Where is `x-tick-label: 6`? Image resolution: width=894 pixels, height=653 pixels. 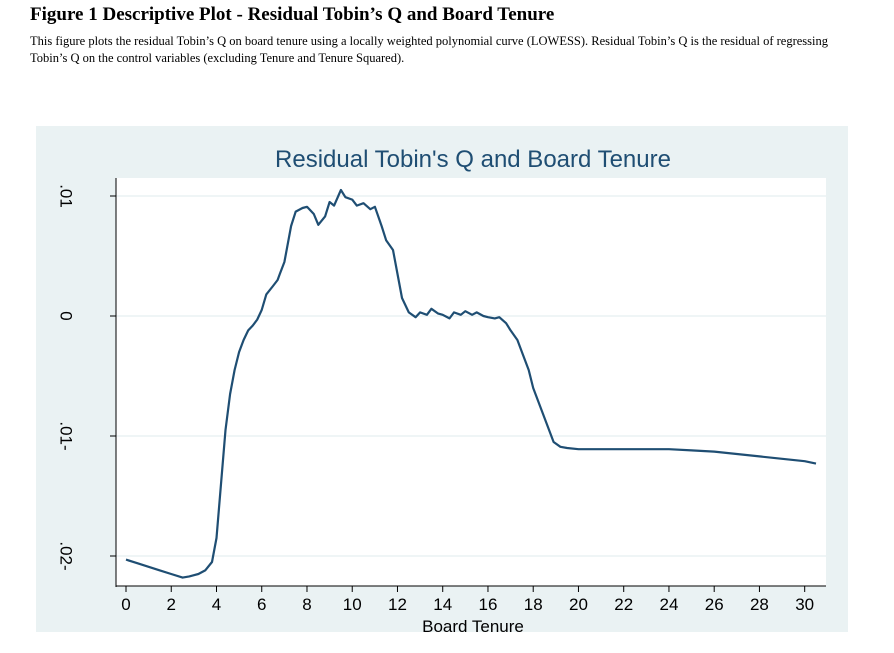 x-tick-label: 6 is located at coordinates (261, 604).